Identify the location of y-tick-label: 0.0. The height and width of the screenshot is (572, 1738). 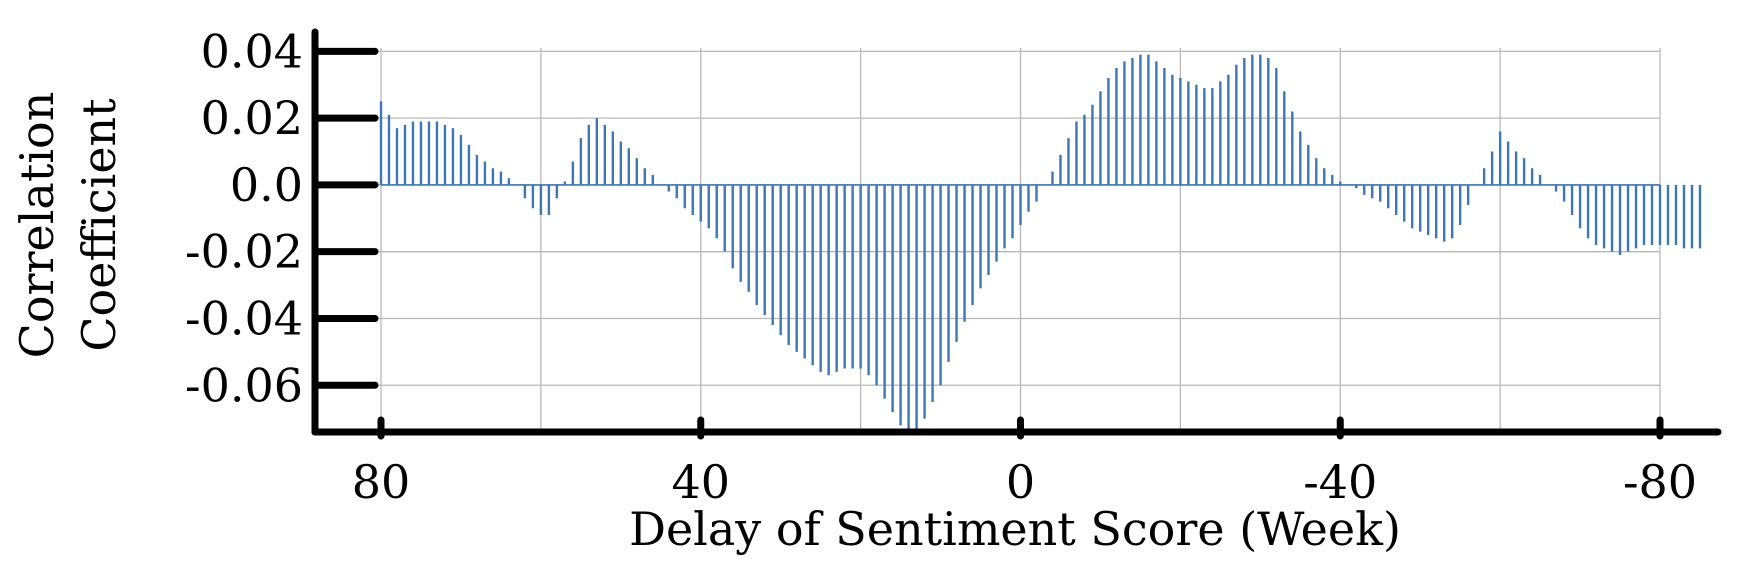
(266, 185).